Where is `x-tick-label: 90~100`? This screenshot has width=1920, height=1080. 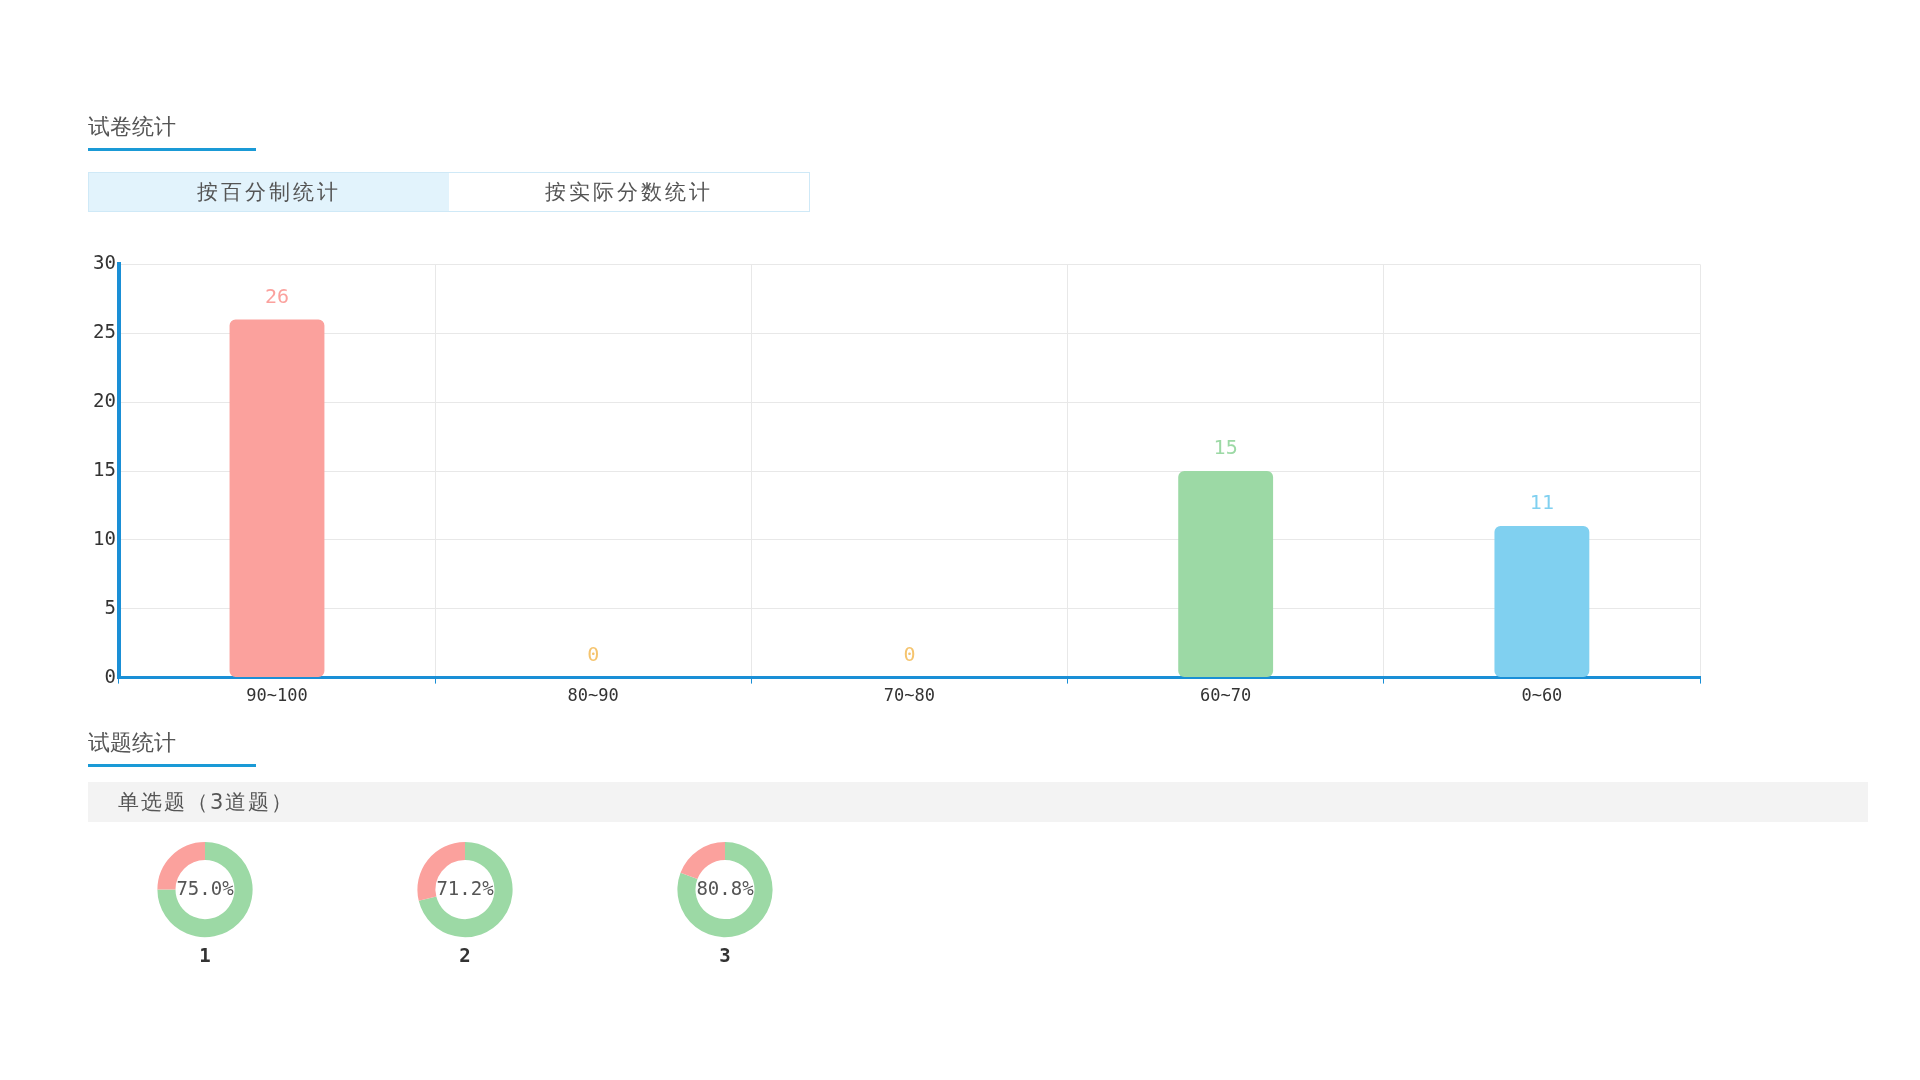
x-tick-label: 90~100 is located at coordinates (277, 695).